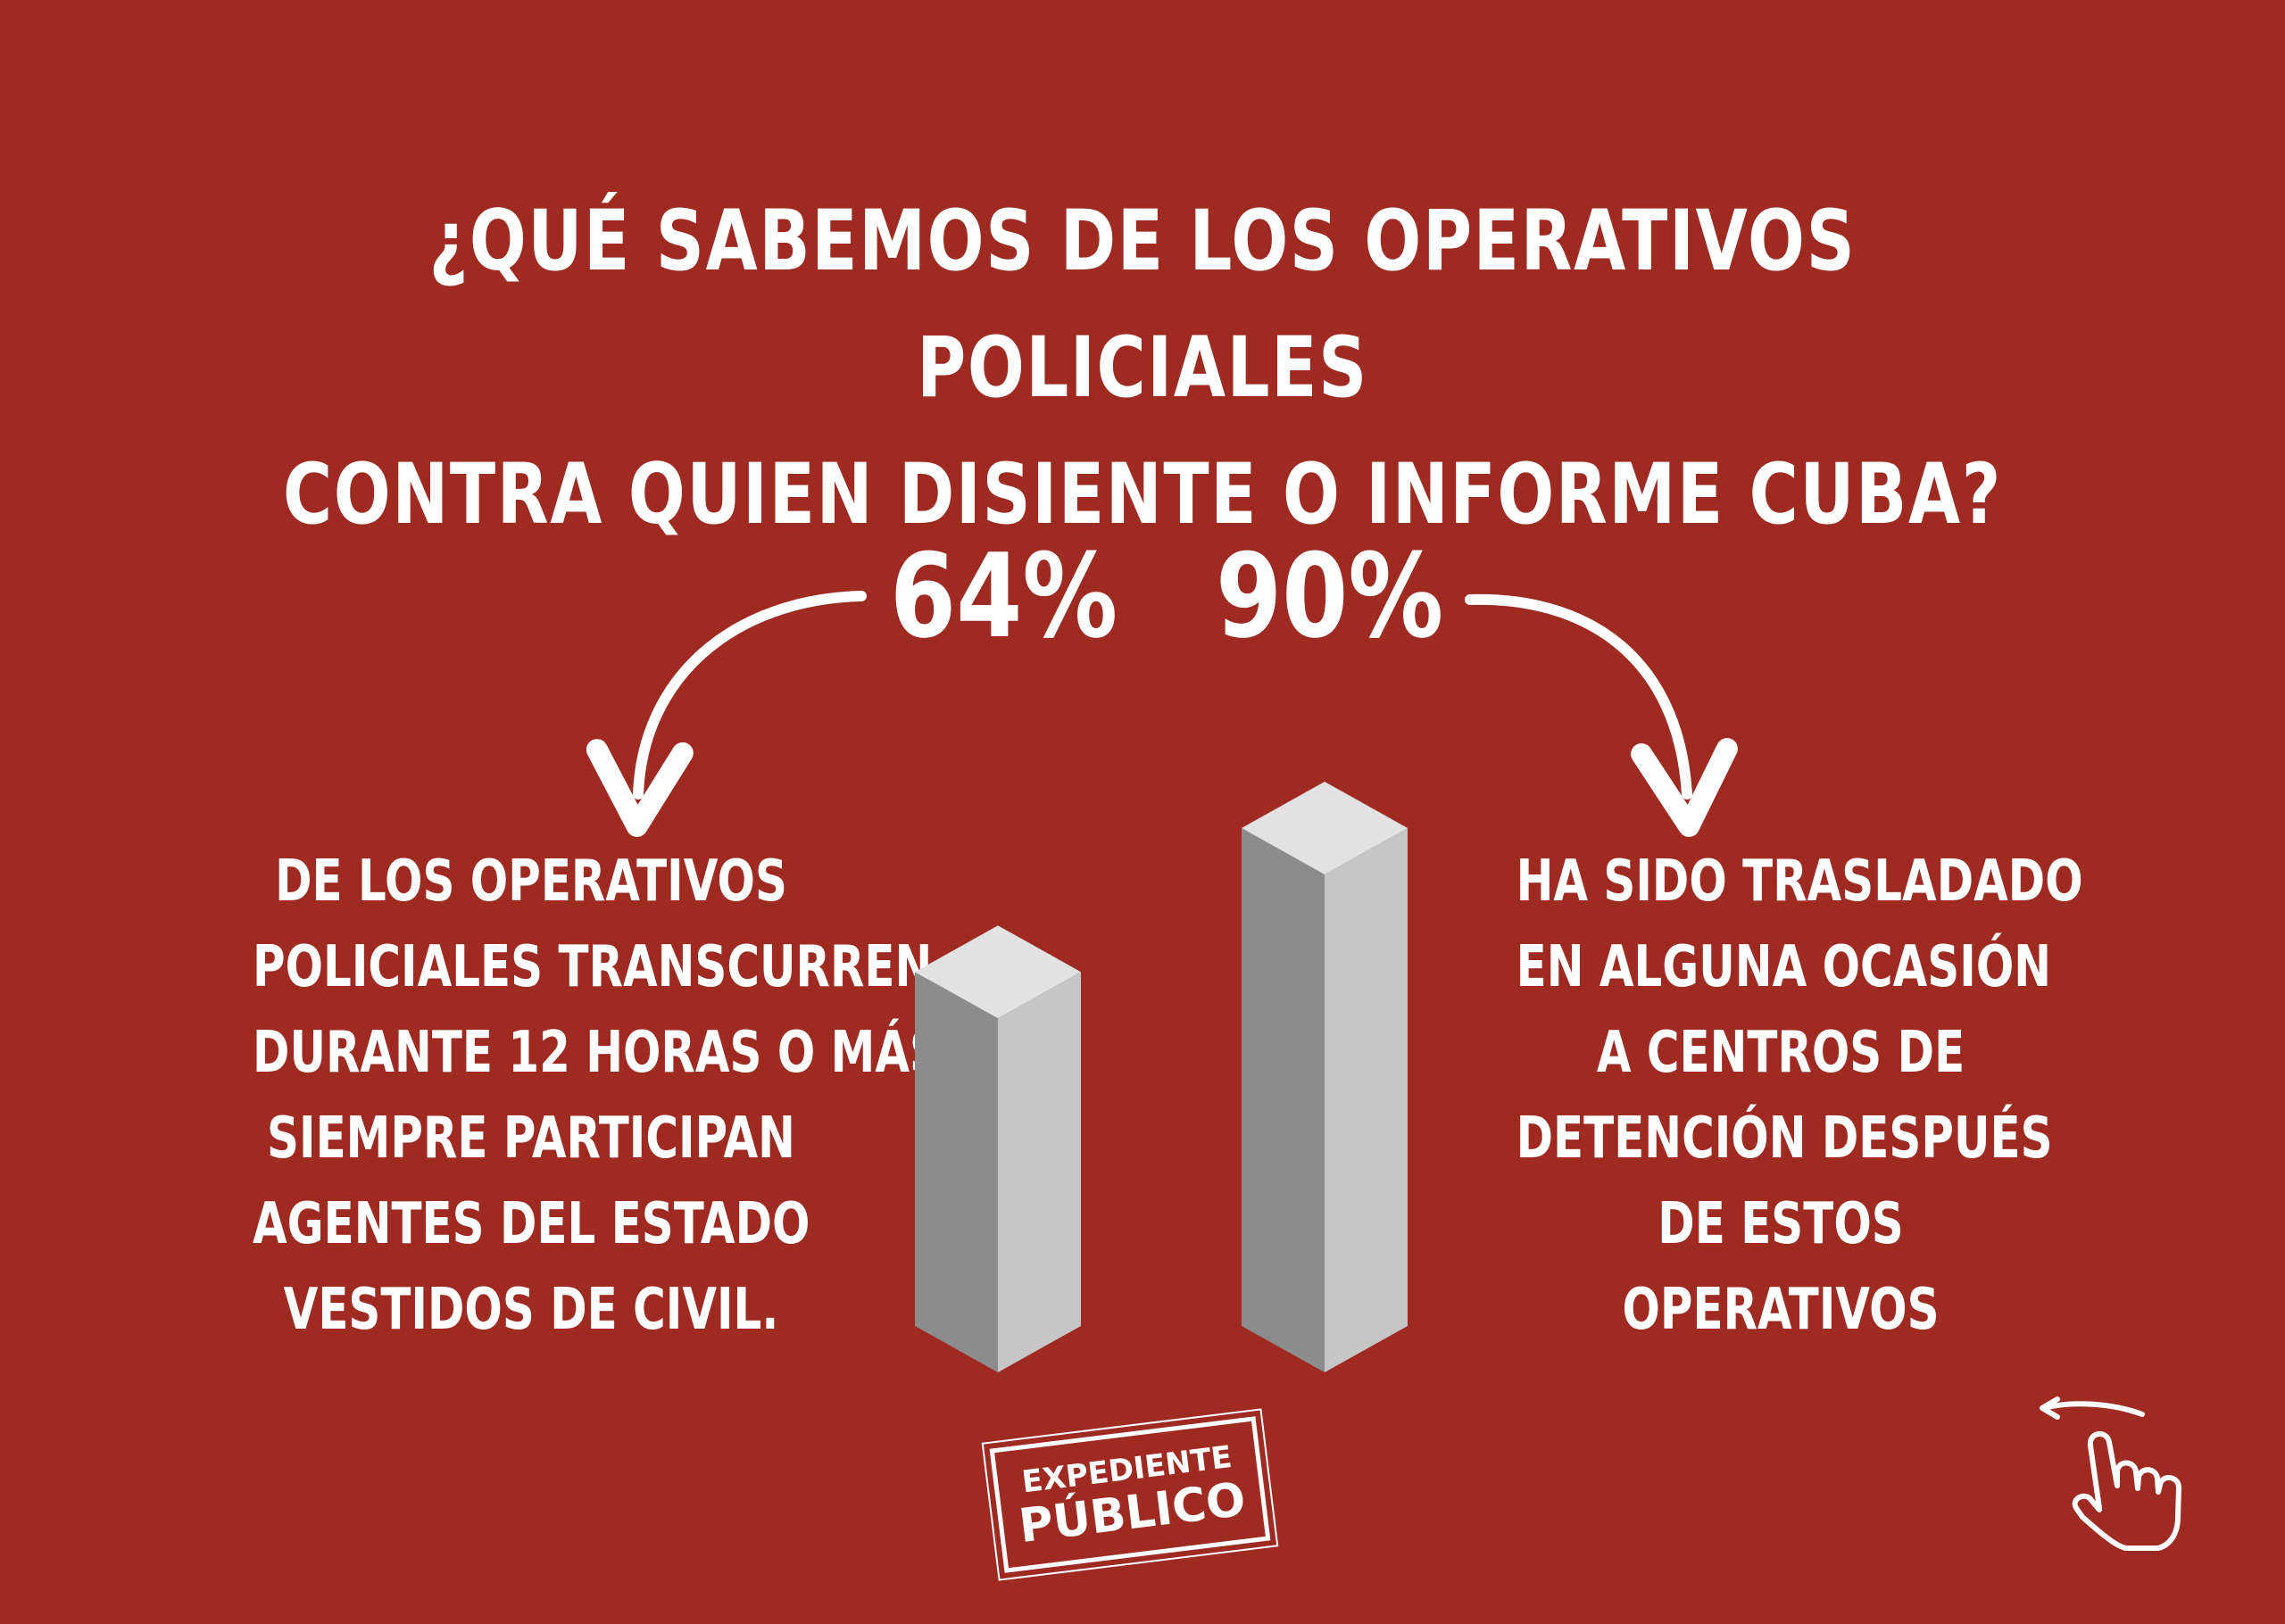  Describe the element at coordinates (1325, 828) in the screenshot. I see `bar-90%-top-face` at that location.